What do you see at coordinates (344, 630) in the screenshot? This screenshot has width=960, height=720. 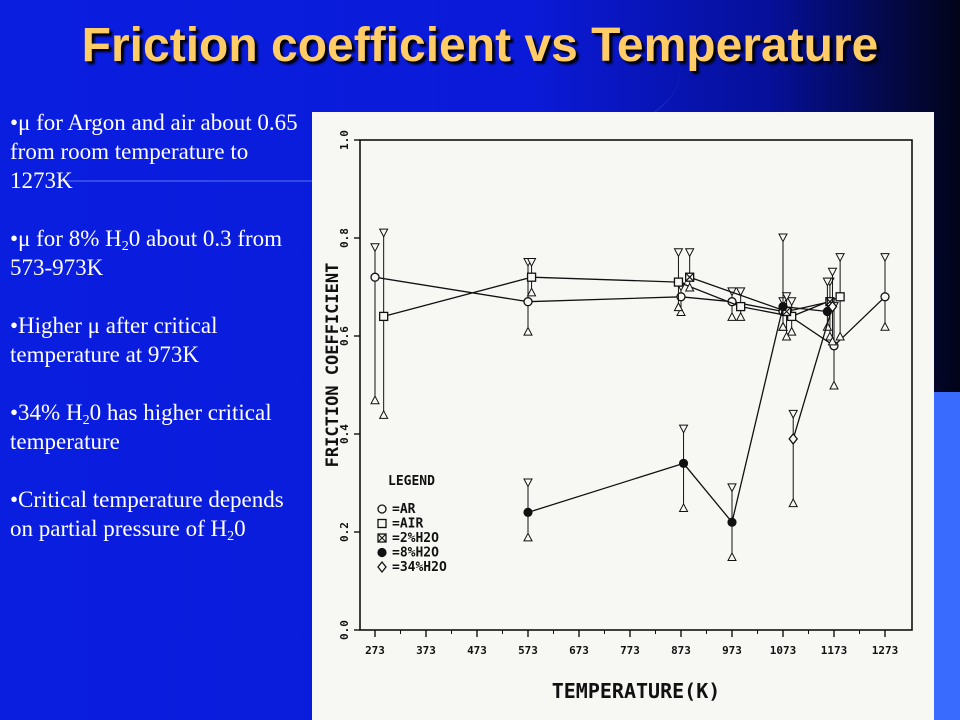 I see `y-tick-label: 0.0` at bounding box center [344, 630].